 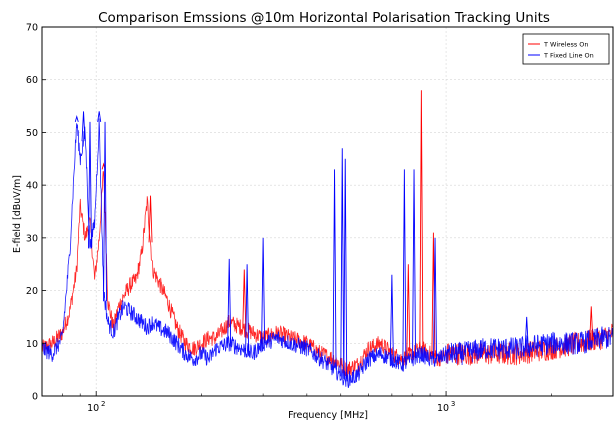 What do you see at coordinates (32, 80) in the screenshot?
I see `y-tick-label: 60` at bounding box center [32, 80].